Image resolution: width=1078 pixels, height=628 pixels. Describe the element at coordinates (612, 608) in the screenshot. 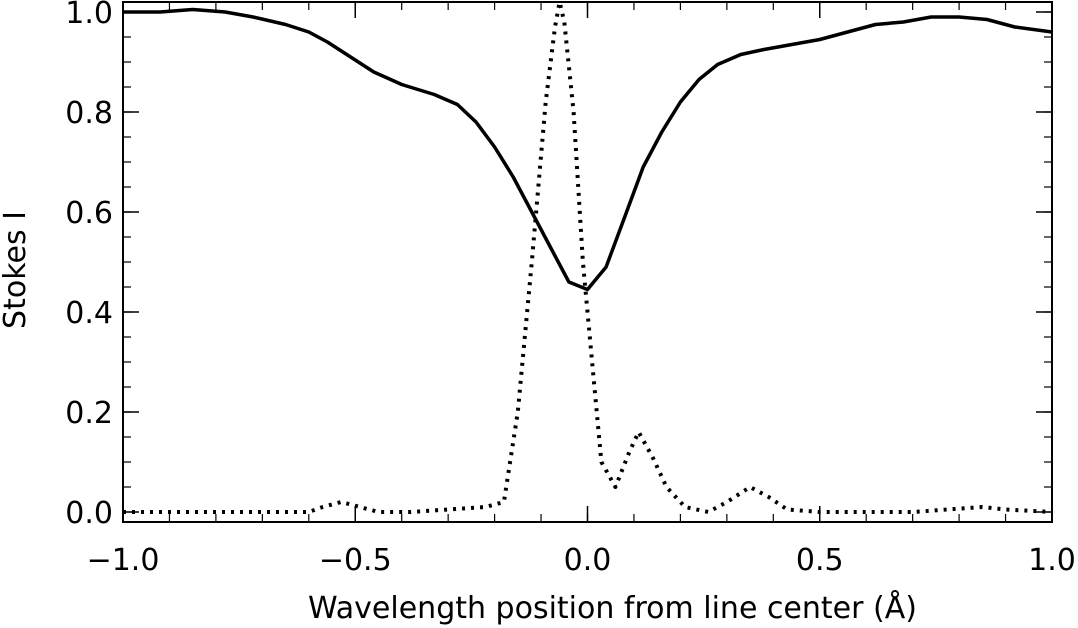

I see `x-axis-label: Wavelength position from line center (Å)` at that location.